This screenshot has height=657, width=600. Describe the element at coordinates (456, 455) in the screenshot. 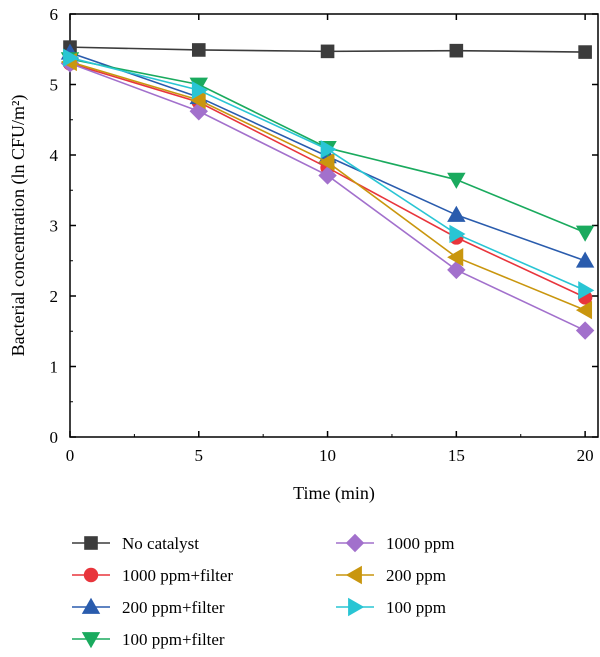

I see `x-tick-label: 15` at that location.